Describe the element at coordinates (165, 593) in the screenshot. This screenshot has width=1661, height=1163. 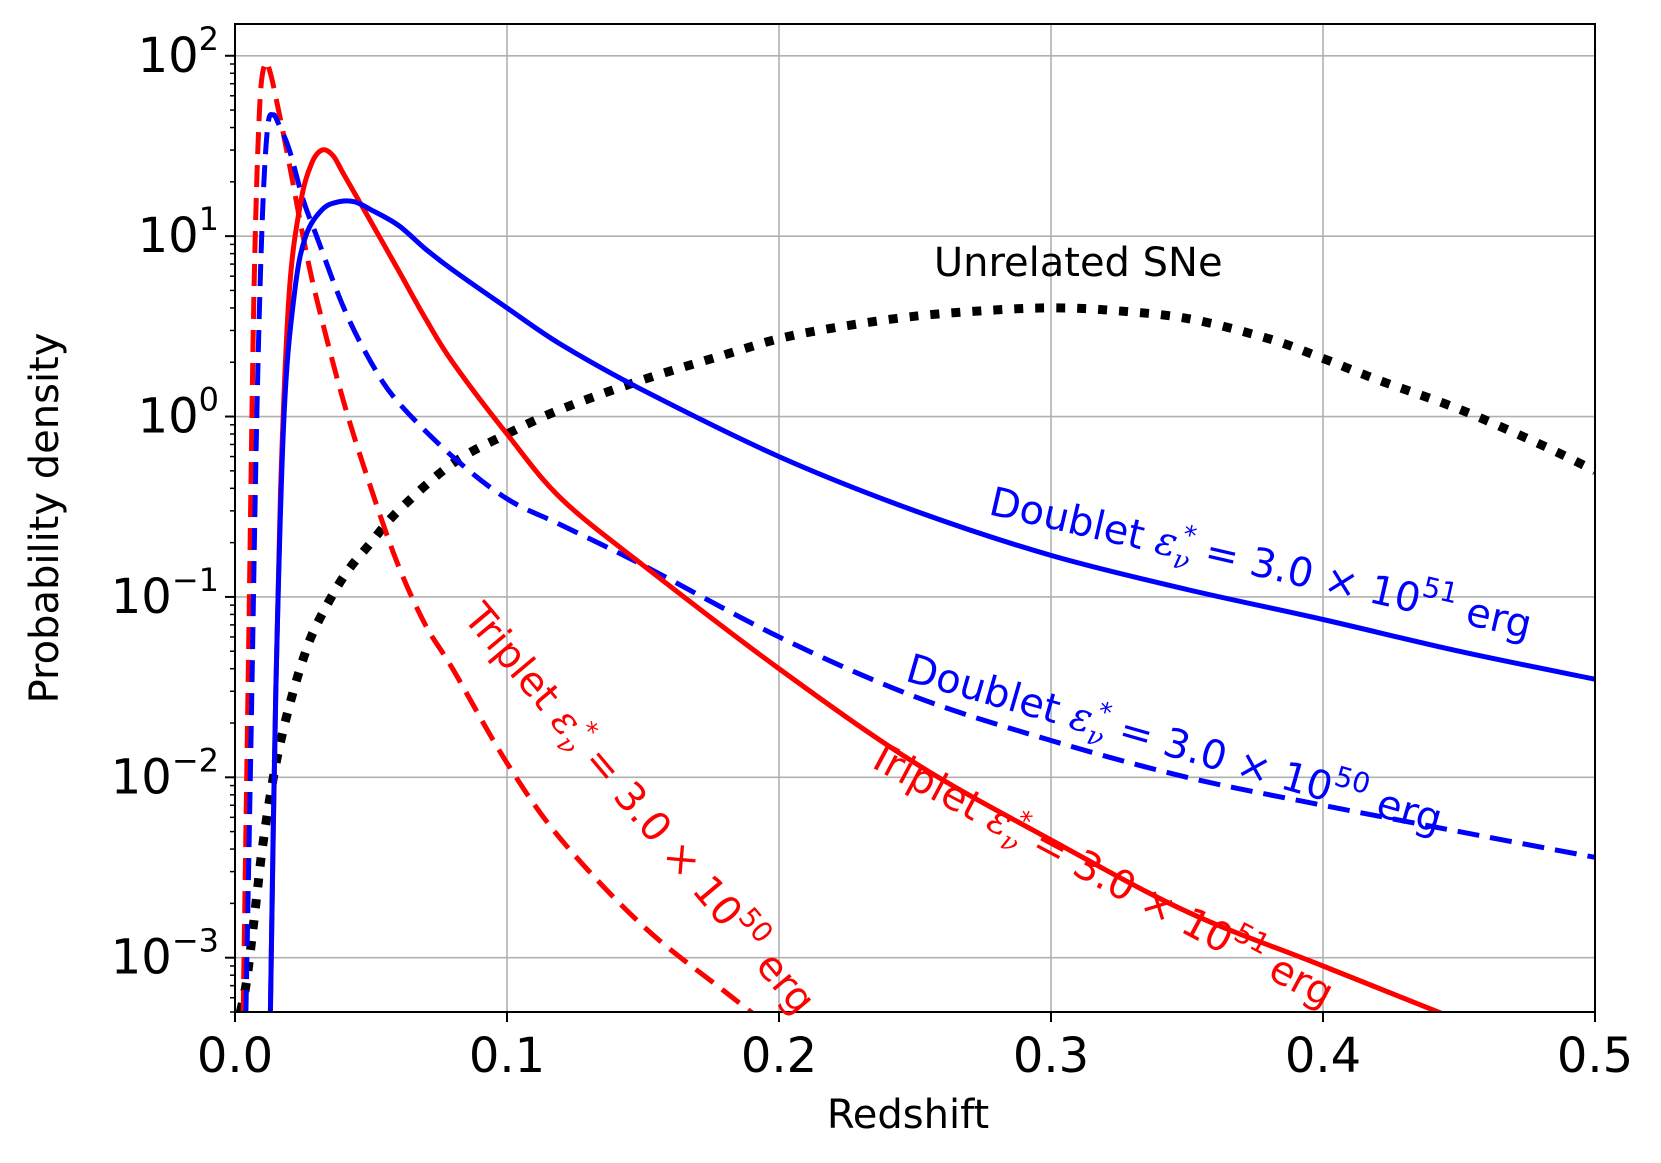
I see `y-tick-label: 10⁻¹` at that location.